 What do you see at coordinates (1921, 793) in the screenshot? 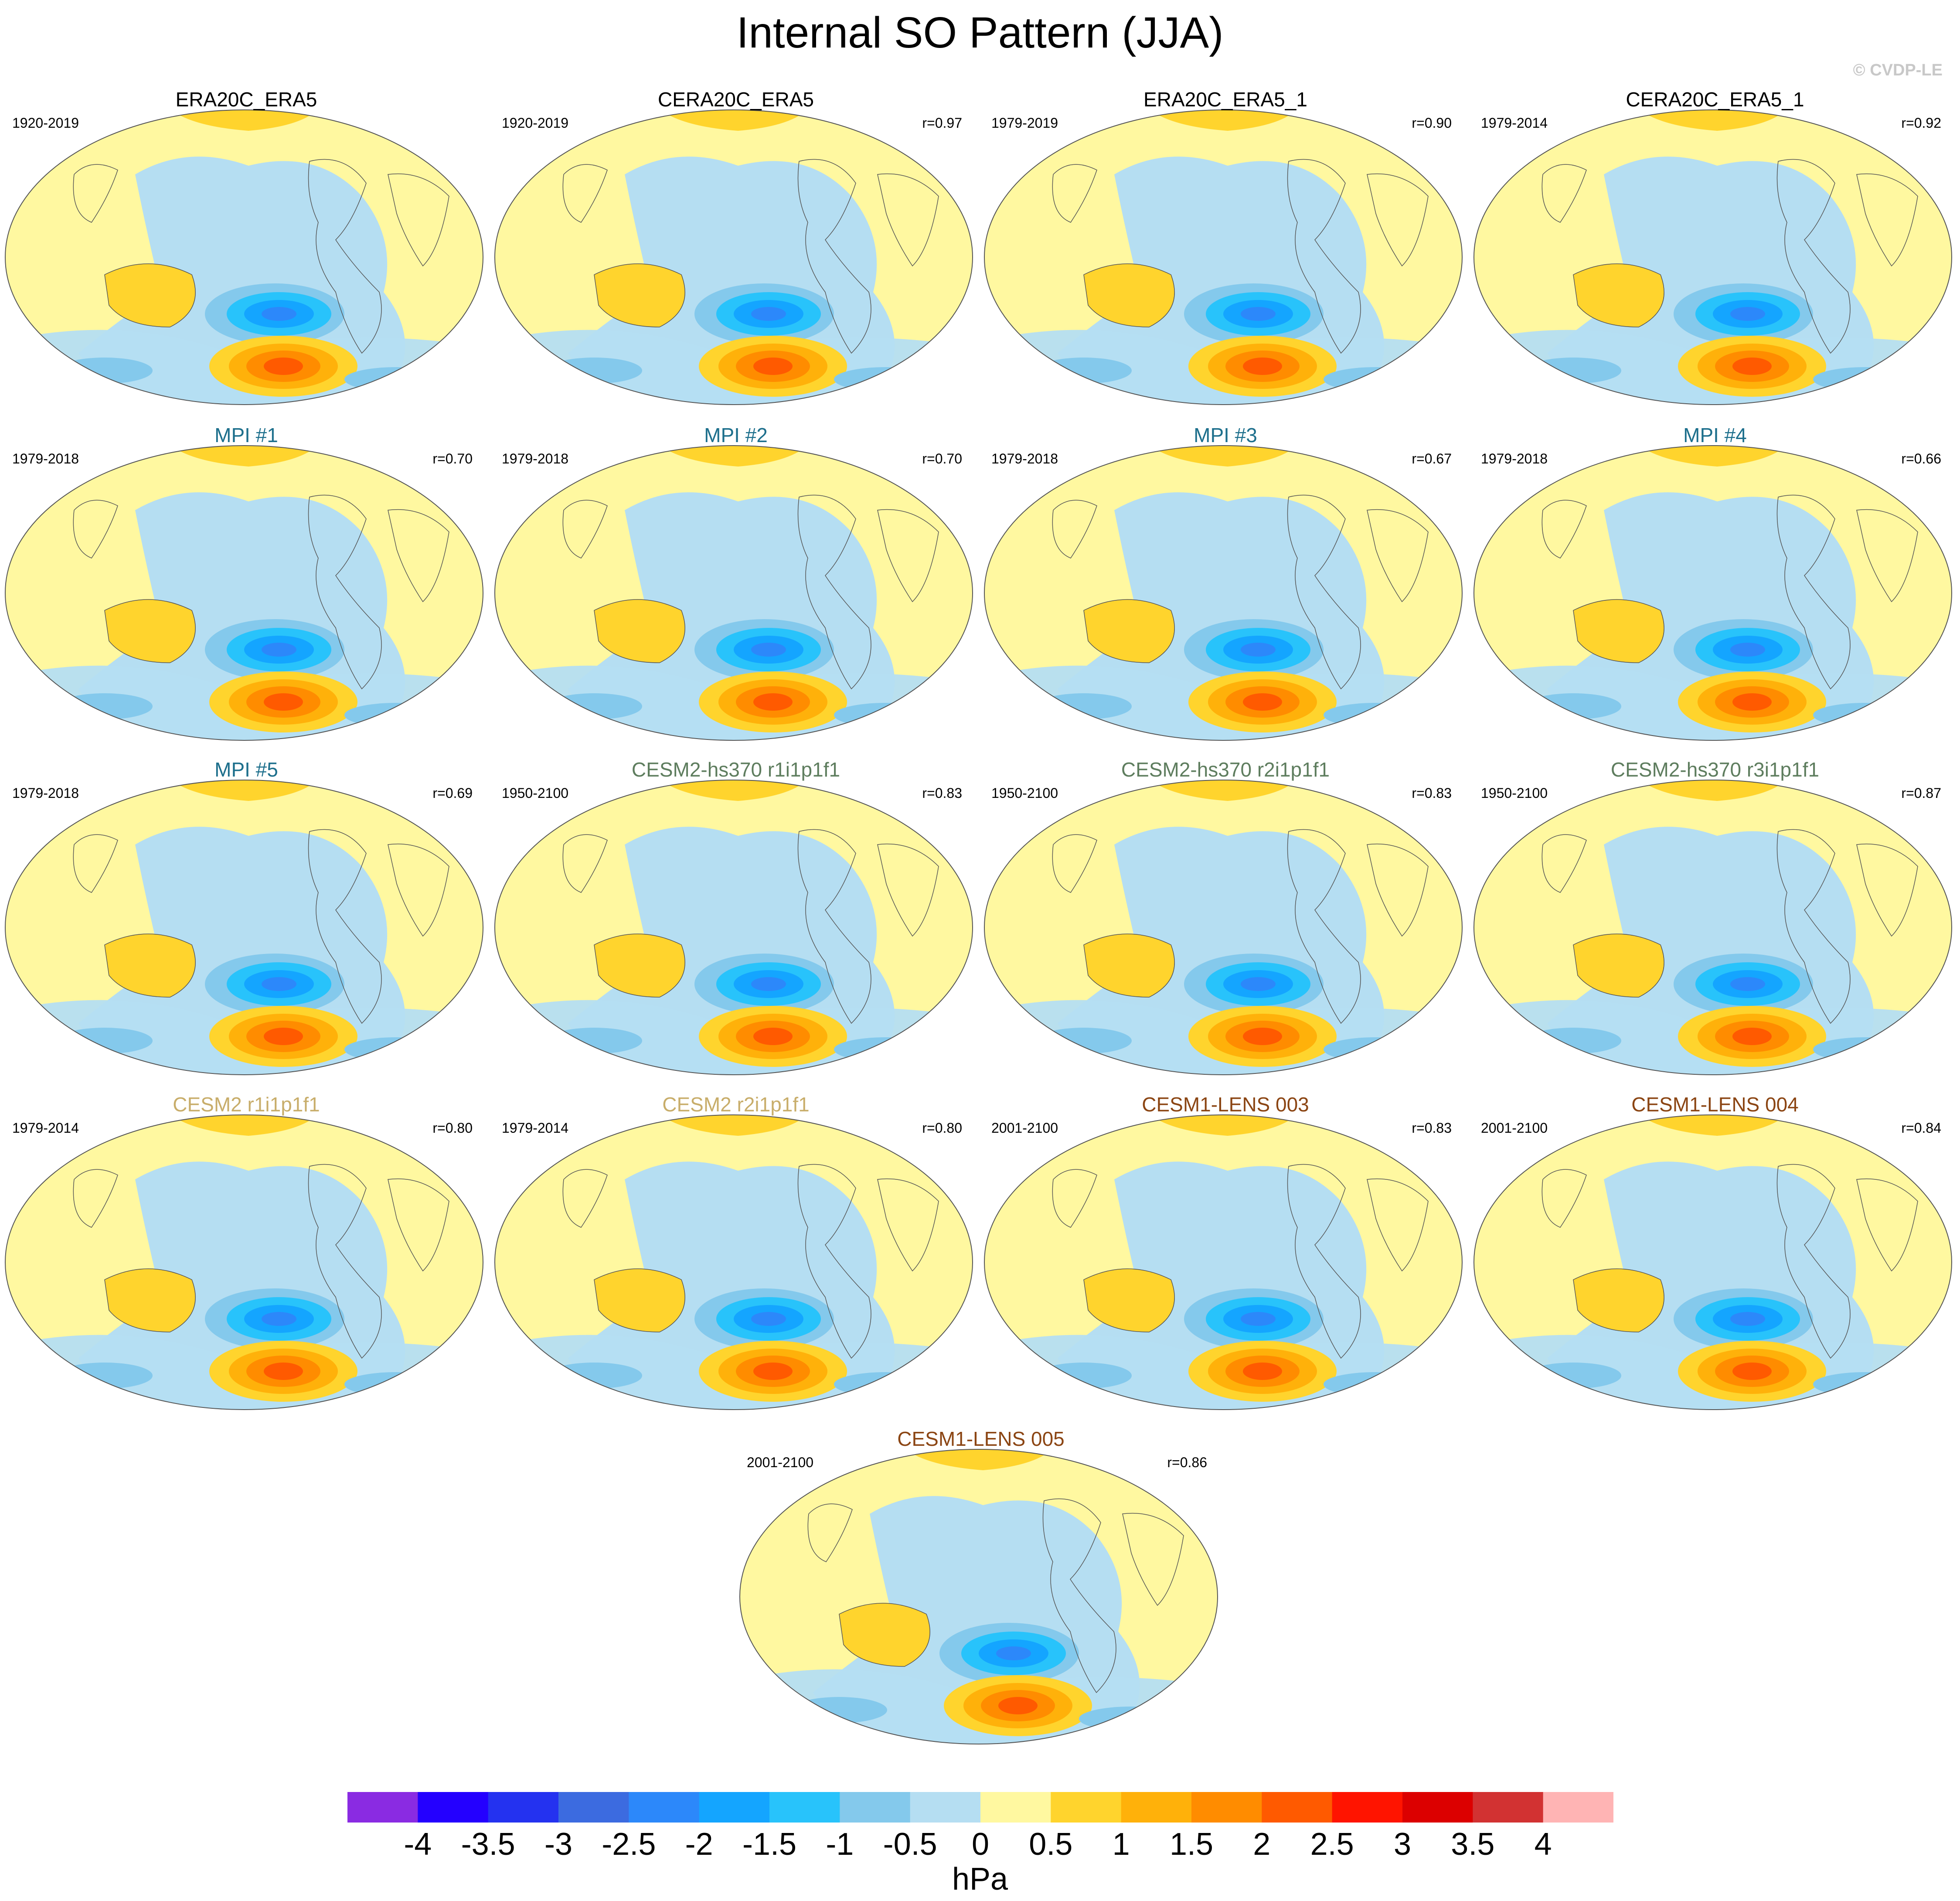
I see `panel-correlation: r=0.87` at bounding box center [1921, 793].